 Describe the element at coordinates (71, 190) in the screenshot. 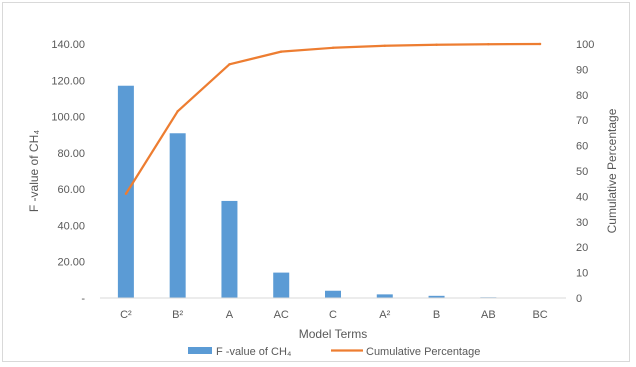

I see `y-tick-label: 60.00` at that location.